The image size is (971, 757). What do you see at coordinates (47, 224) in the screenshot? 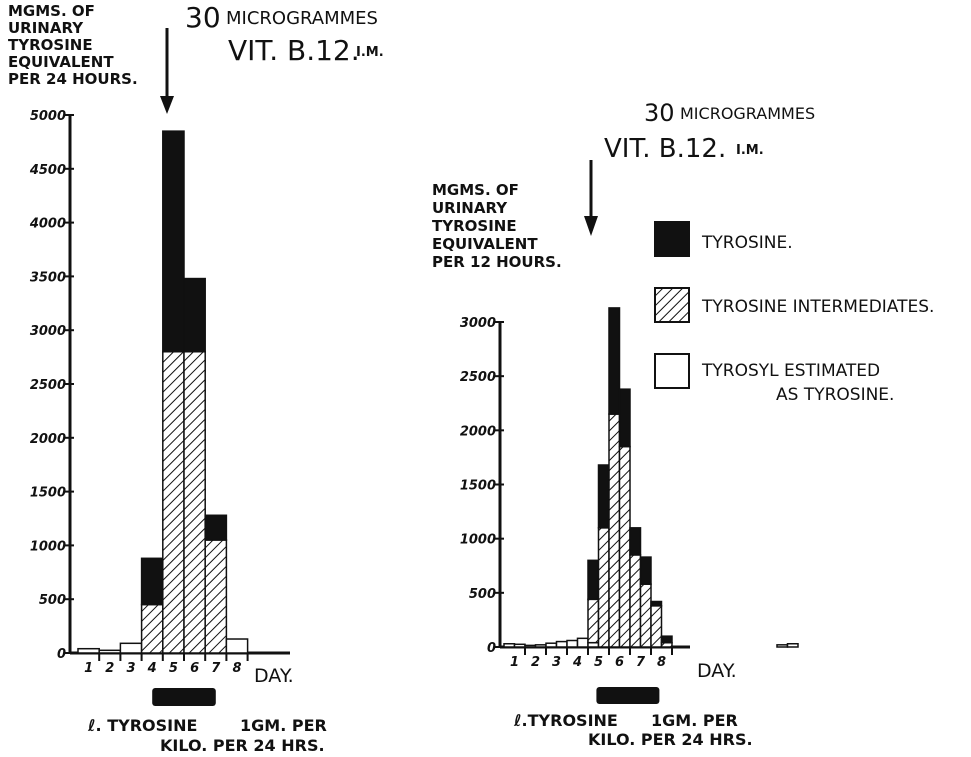
I see `y-tick-label: 4000` at bounding box center [47, 224].